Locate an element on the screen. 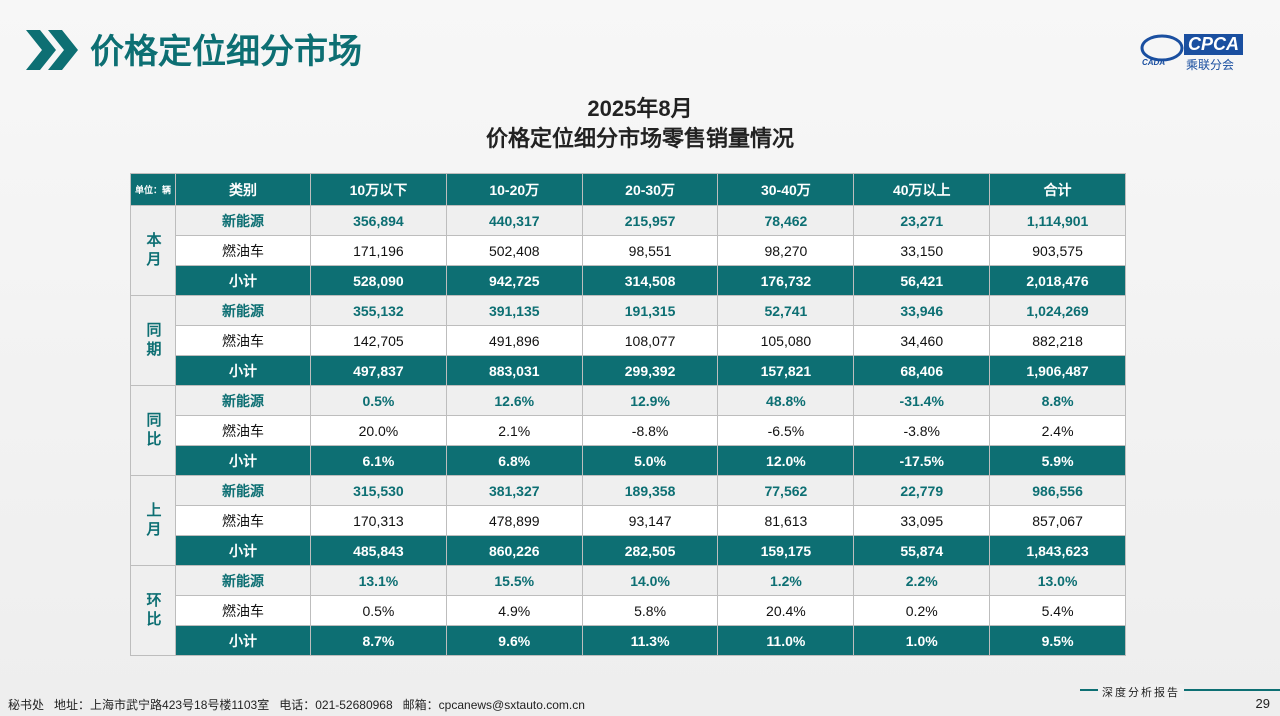 Image resolution: width=1280 pixels, height=716 pixels. value-cell: 440,317 is located at coordinates (514, 220).